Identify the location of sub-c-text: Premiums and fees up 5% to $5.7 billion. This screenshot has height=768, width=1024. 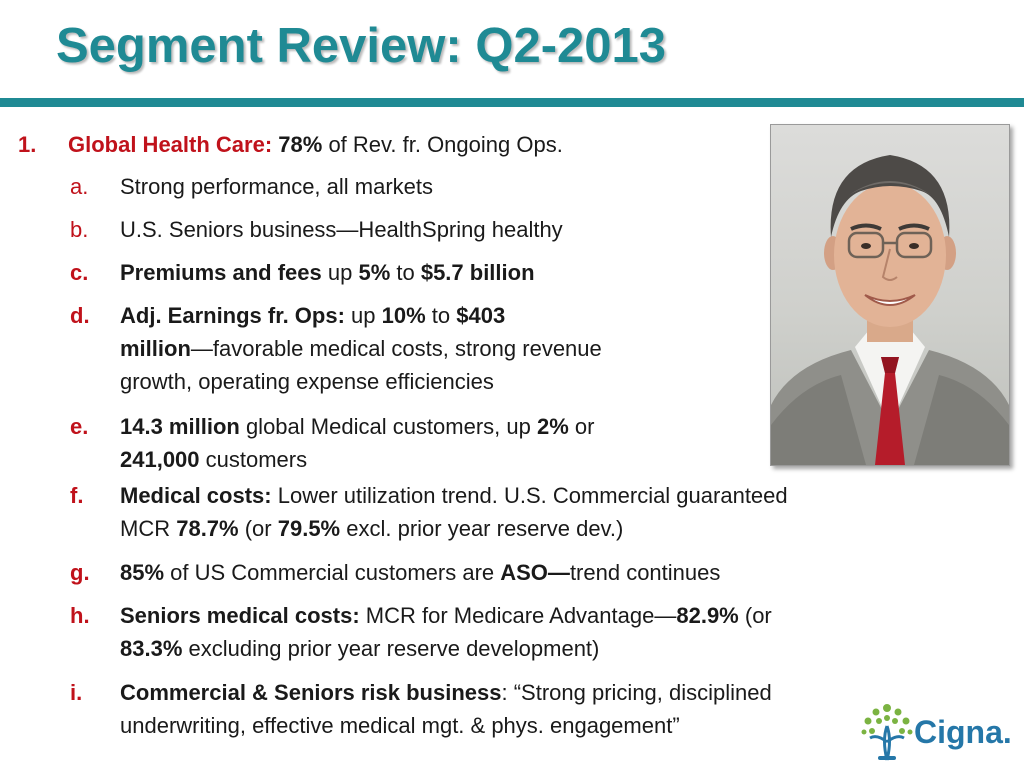
(327, 272).